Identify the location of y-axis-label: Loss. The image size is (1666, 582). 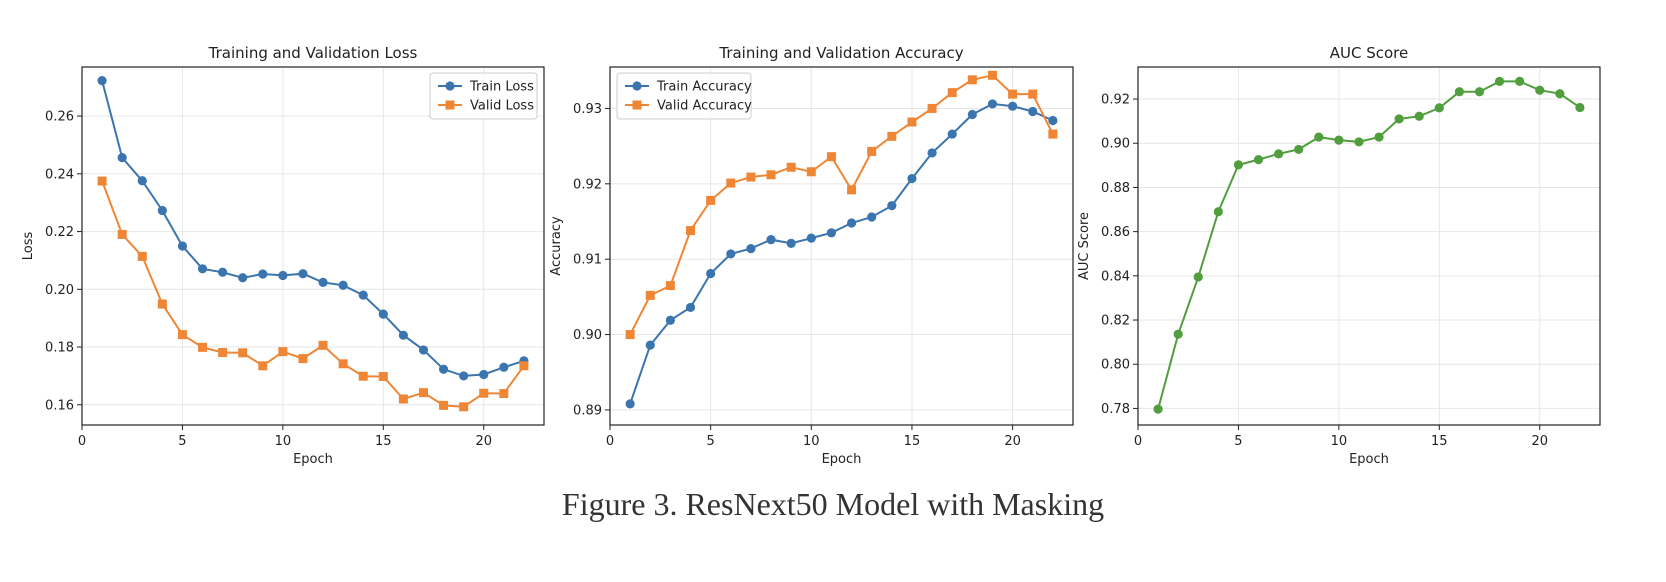
(28, 246).